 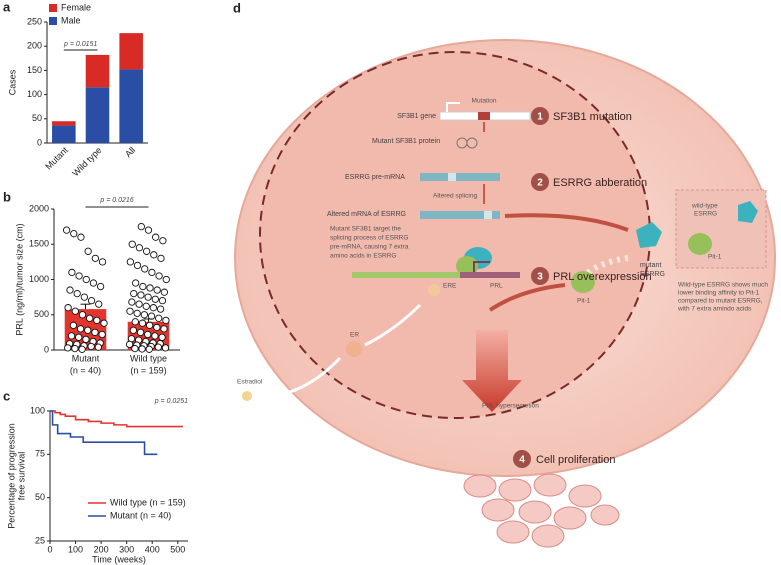 I want to click on wt-esrrg, so click(x=748, y=212).